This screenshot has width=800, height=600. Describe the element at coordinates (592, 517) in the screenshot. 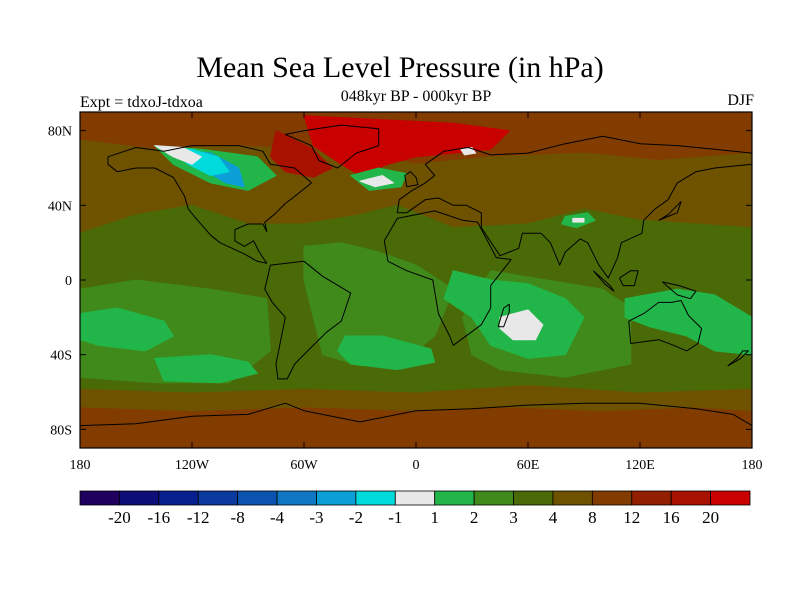

I see `colorbar-label: 8` at that location.